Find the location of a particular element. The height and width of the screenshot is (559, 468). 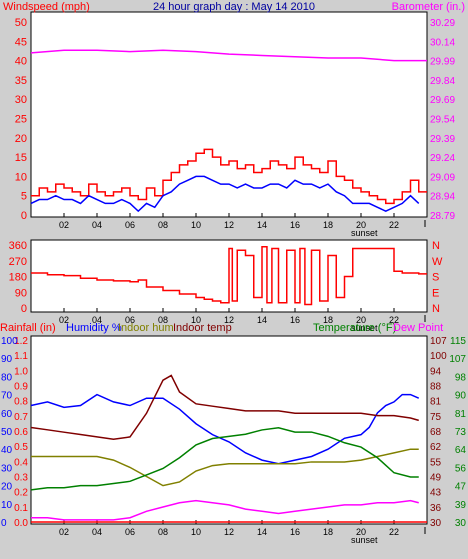

temperature-tick-label: 81 is located at coordinates (461, 414).